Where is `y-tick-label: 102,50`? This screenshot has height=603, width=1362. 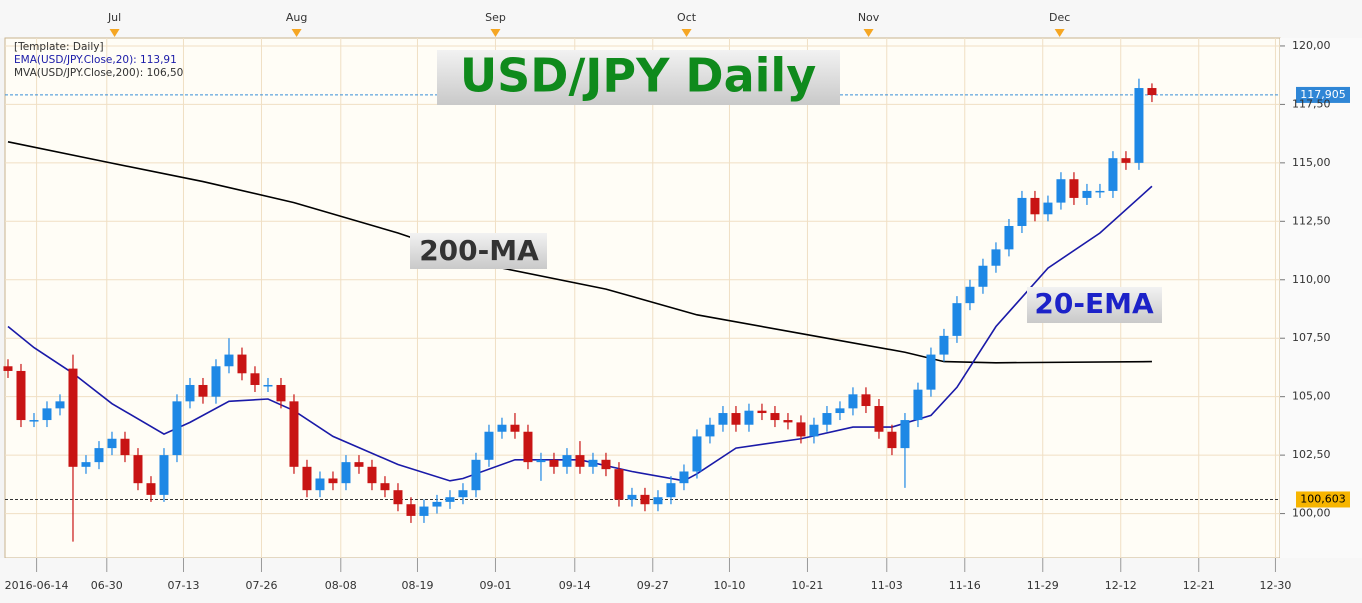
y-tick-label: 102,50 is located at coordinates (1311, 454).